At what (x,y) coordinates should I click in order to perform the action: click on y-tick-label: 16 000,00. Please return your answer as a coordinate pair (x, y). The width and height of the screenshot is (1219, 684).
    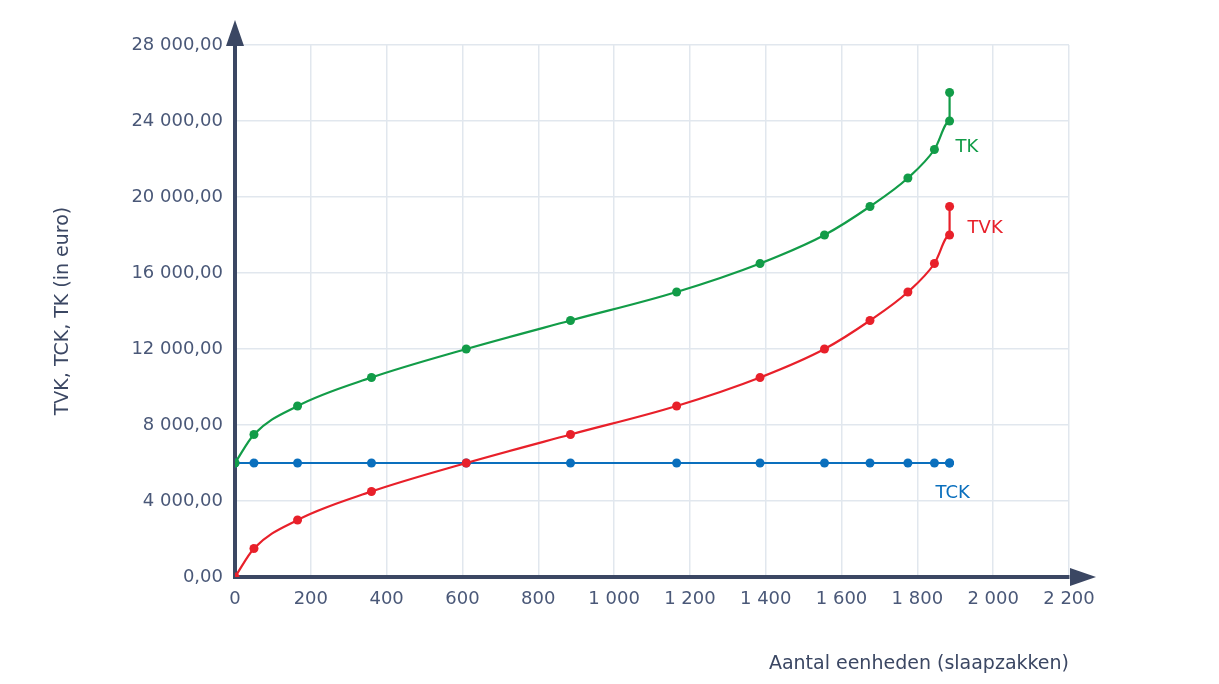
    Looking at the image, I should click on (177, 271).